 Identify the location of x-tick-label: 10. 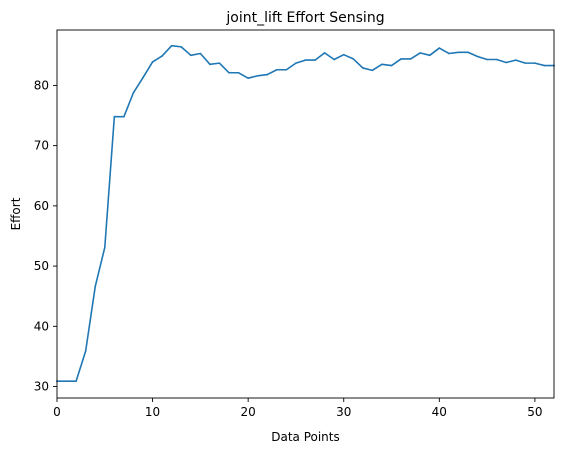
(152, 412).